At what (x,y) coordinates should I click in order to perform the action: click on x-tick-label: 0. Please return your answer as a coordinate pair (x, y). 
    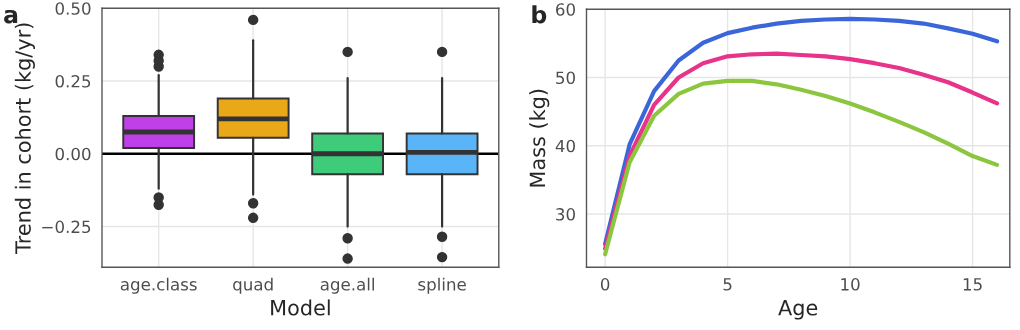
    Looking at the image, I should click on (605, 284).